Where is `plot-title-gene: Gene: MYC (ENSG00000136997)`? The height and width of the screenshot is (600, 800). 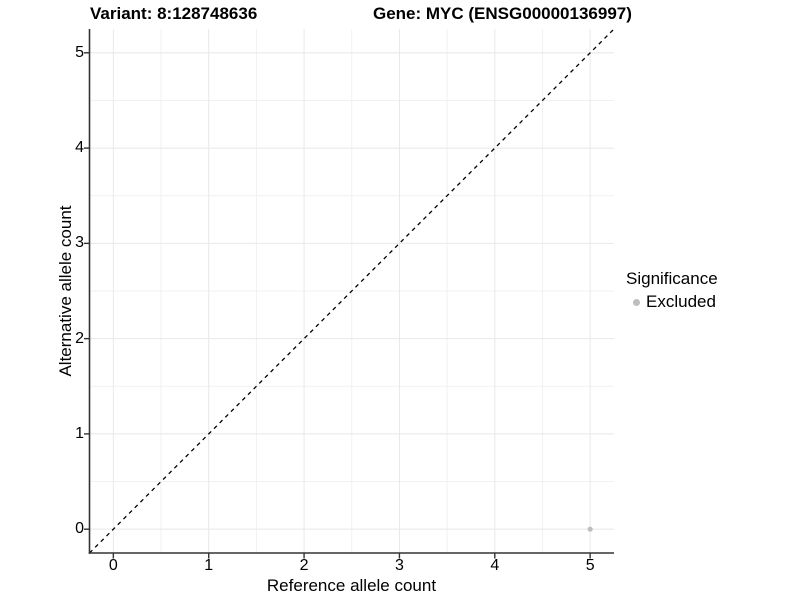
plot-title-gene: Gene: MYC (ENSG00000136997) is located at coordinates (502, 13).